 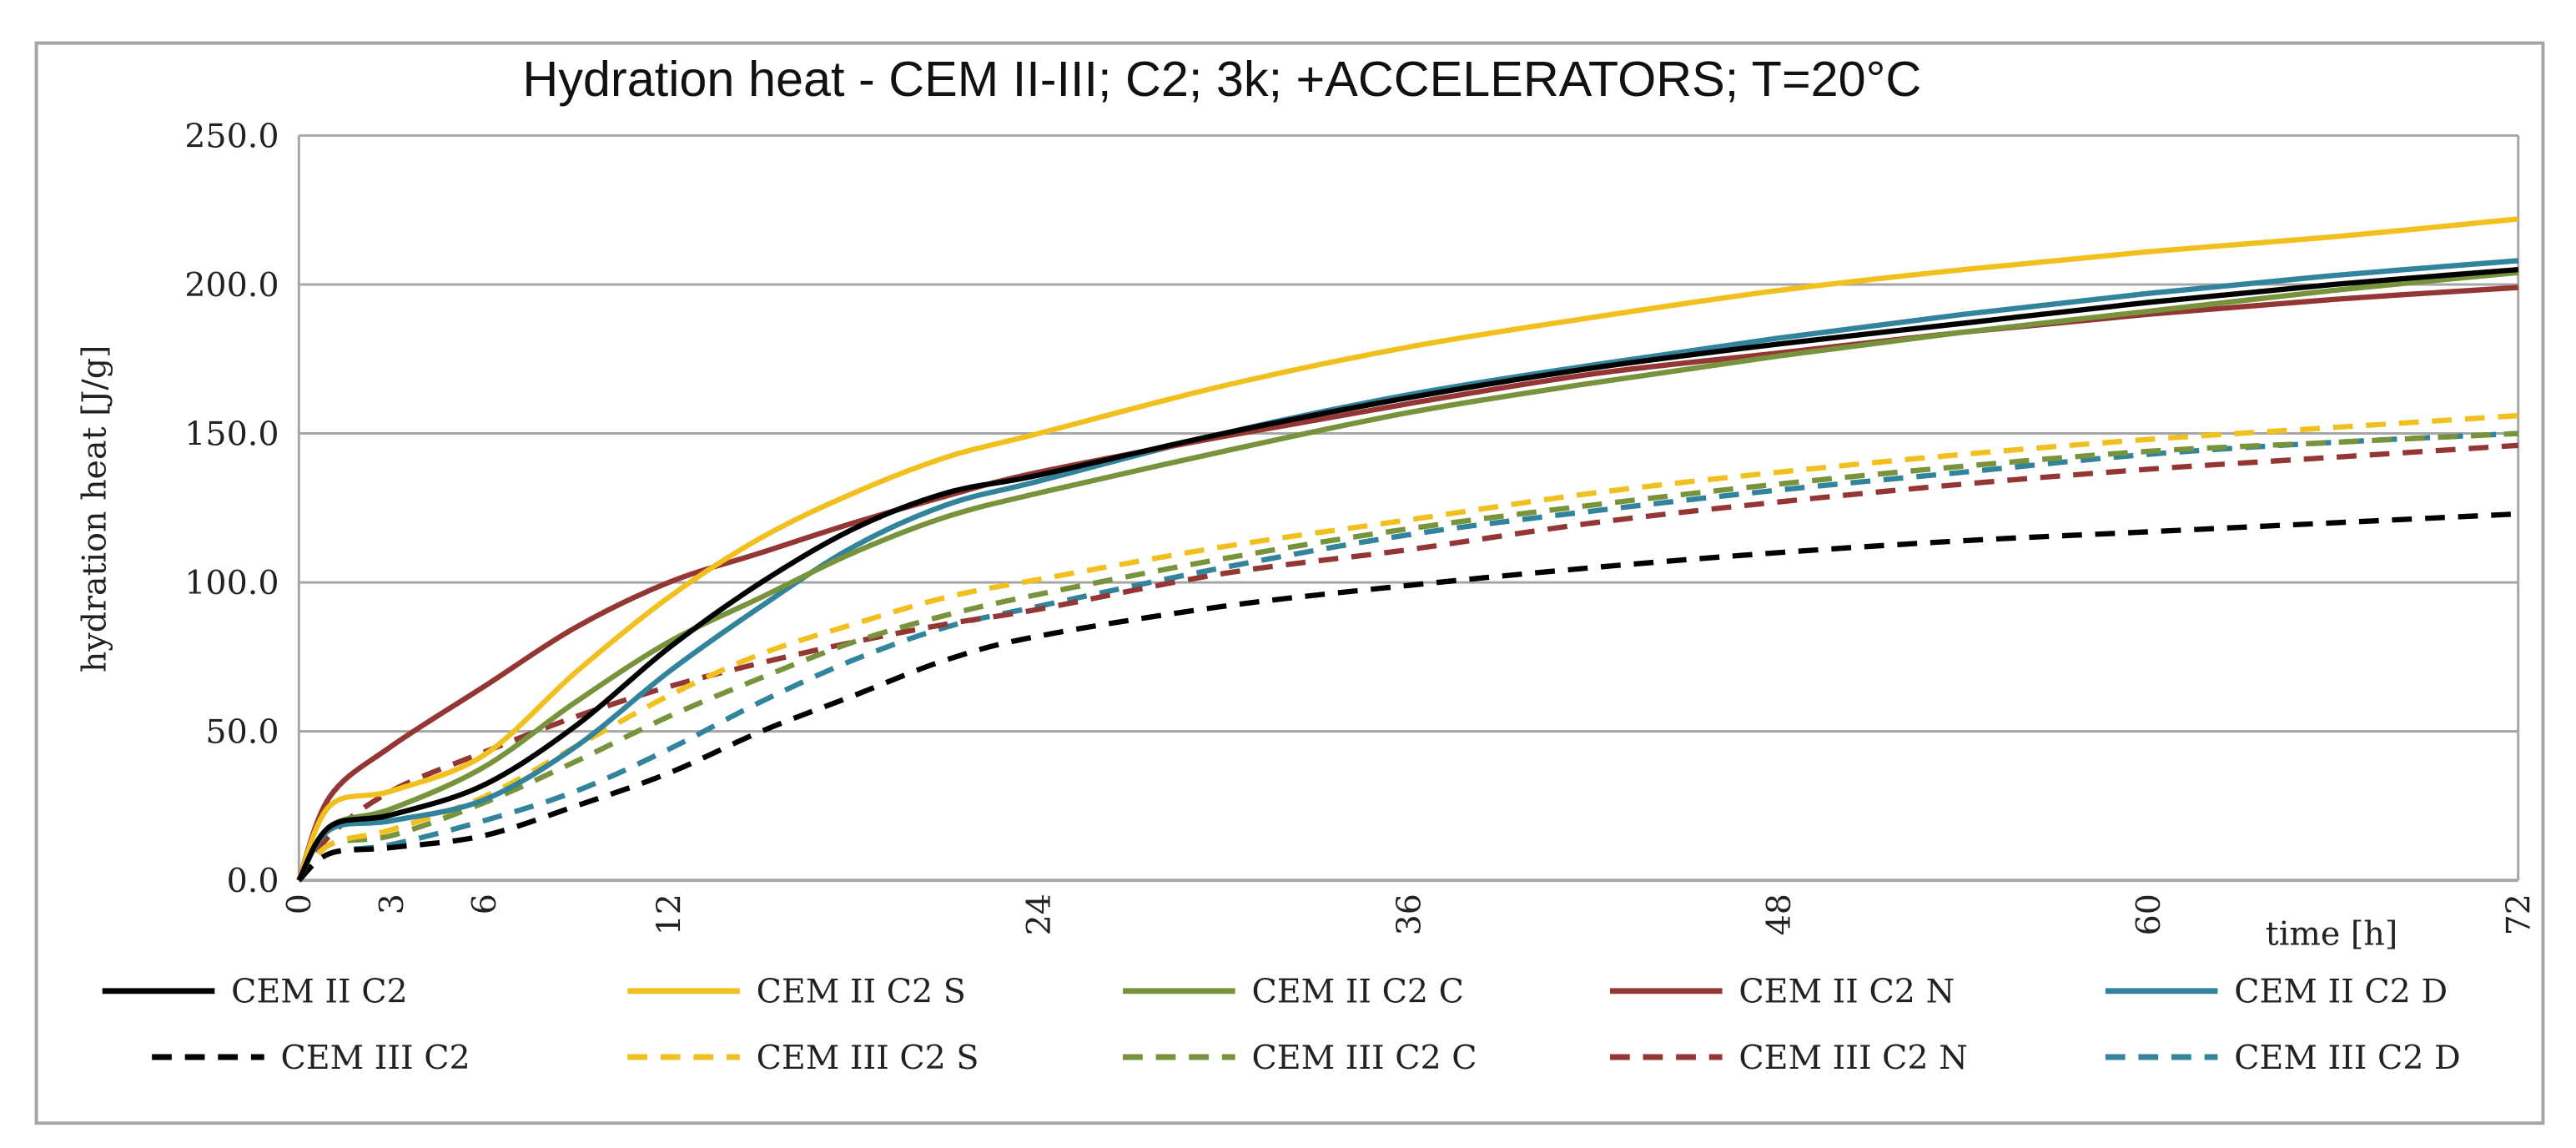 I want to click on x-tick-label: 24, so click(x=1039, y=914).